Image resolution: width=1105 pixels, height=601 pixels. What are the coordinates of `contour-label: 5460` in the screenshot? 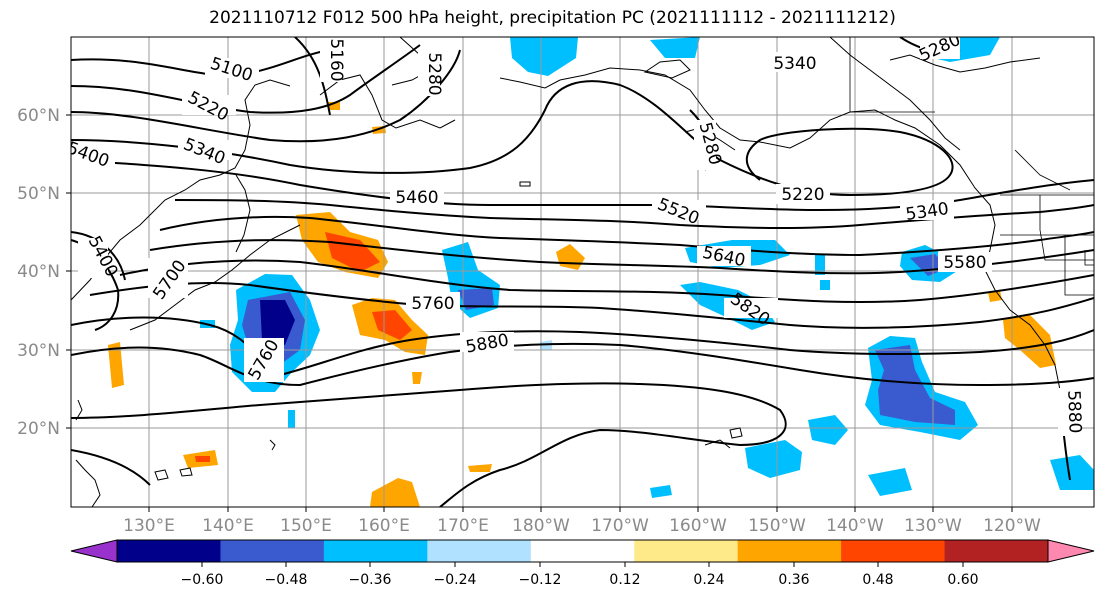 It's located at (416, 198).